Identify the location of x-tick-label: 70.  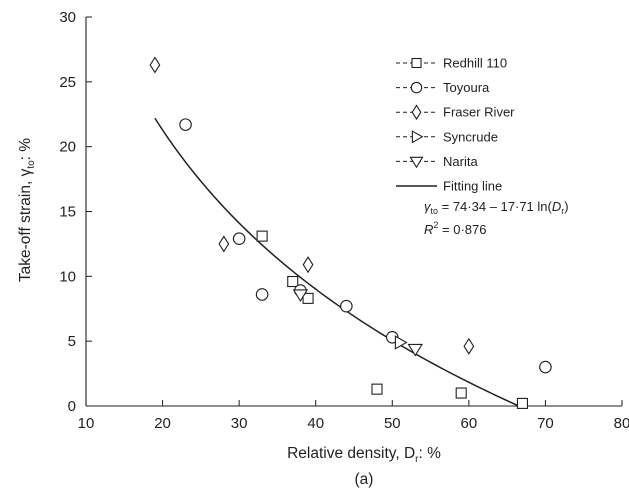
(545, 423).